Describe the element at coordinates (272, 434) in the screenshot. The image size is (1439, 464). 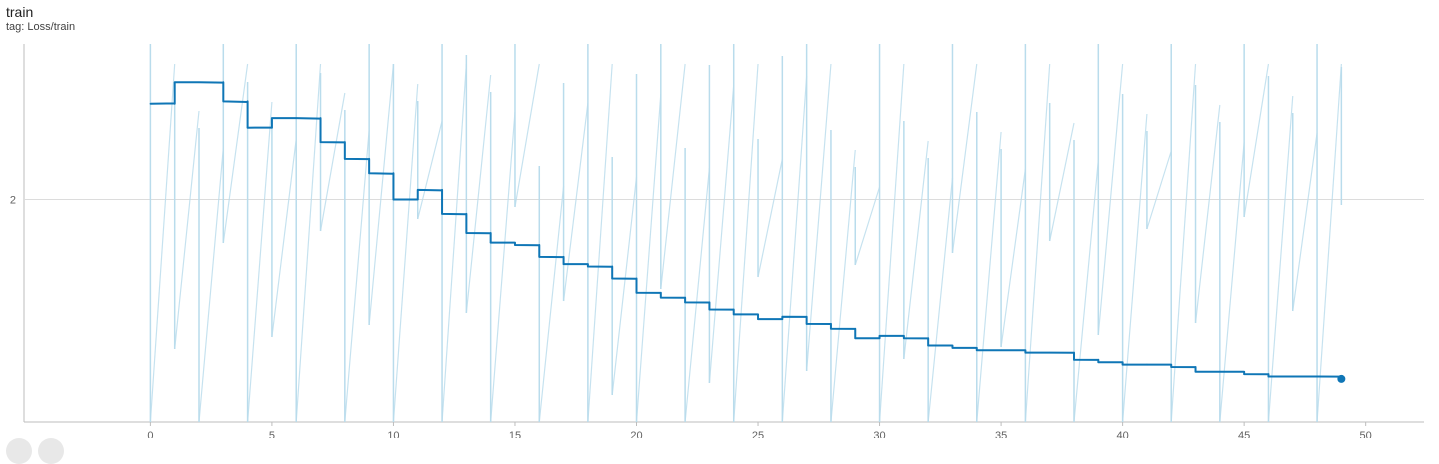
I see `x-tick-label: 5` at that location.